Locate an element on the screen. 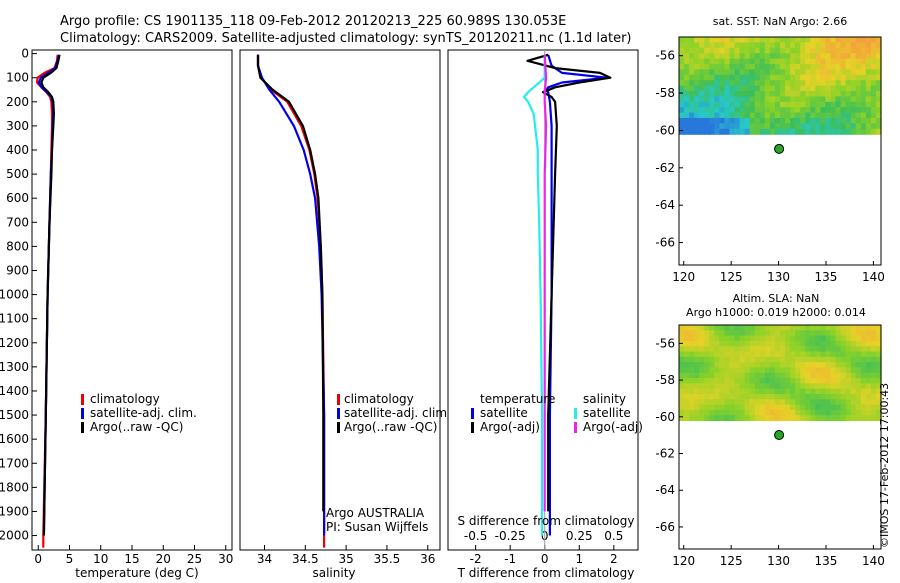 This screenshot has height=583, width=900. difference-lines is located at coordinates (567, 300).